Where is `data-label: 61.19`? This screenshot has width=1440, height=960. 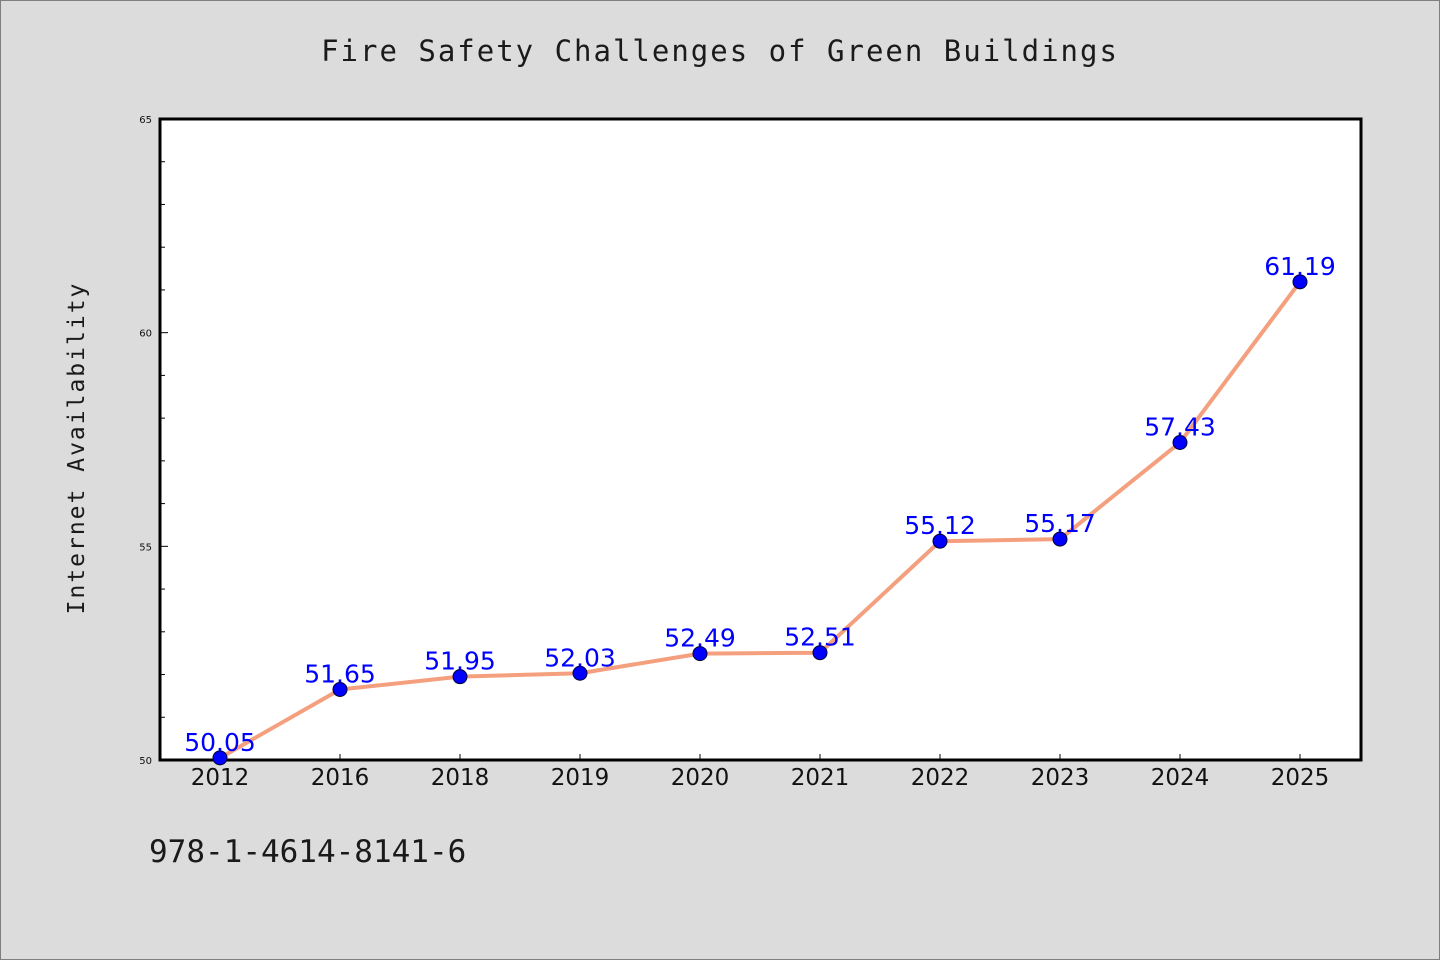 data-label: 61.19 is located at coordinates (1300, 266).